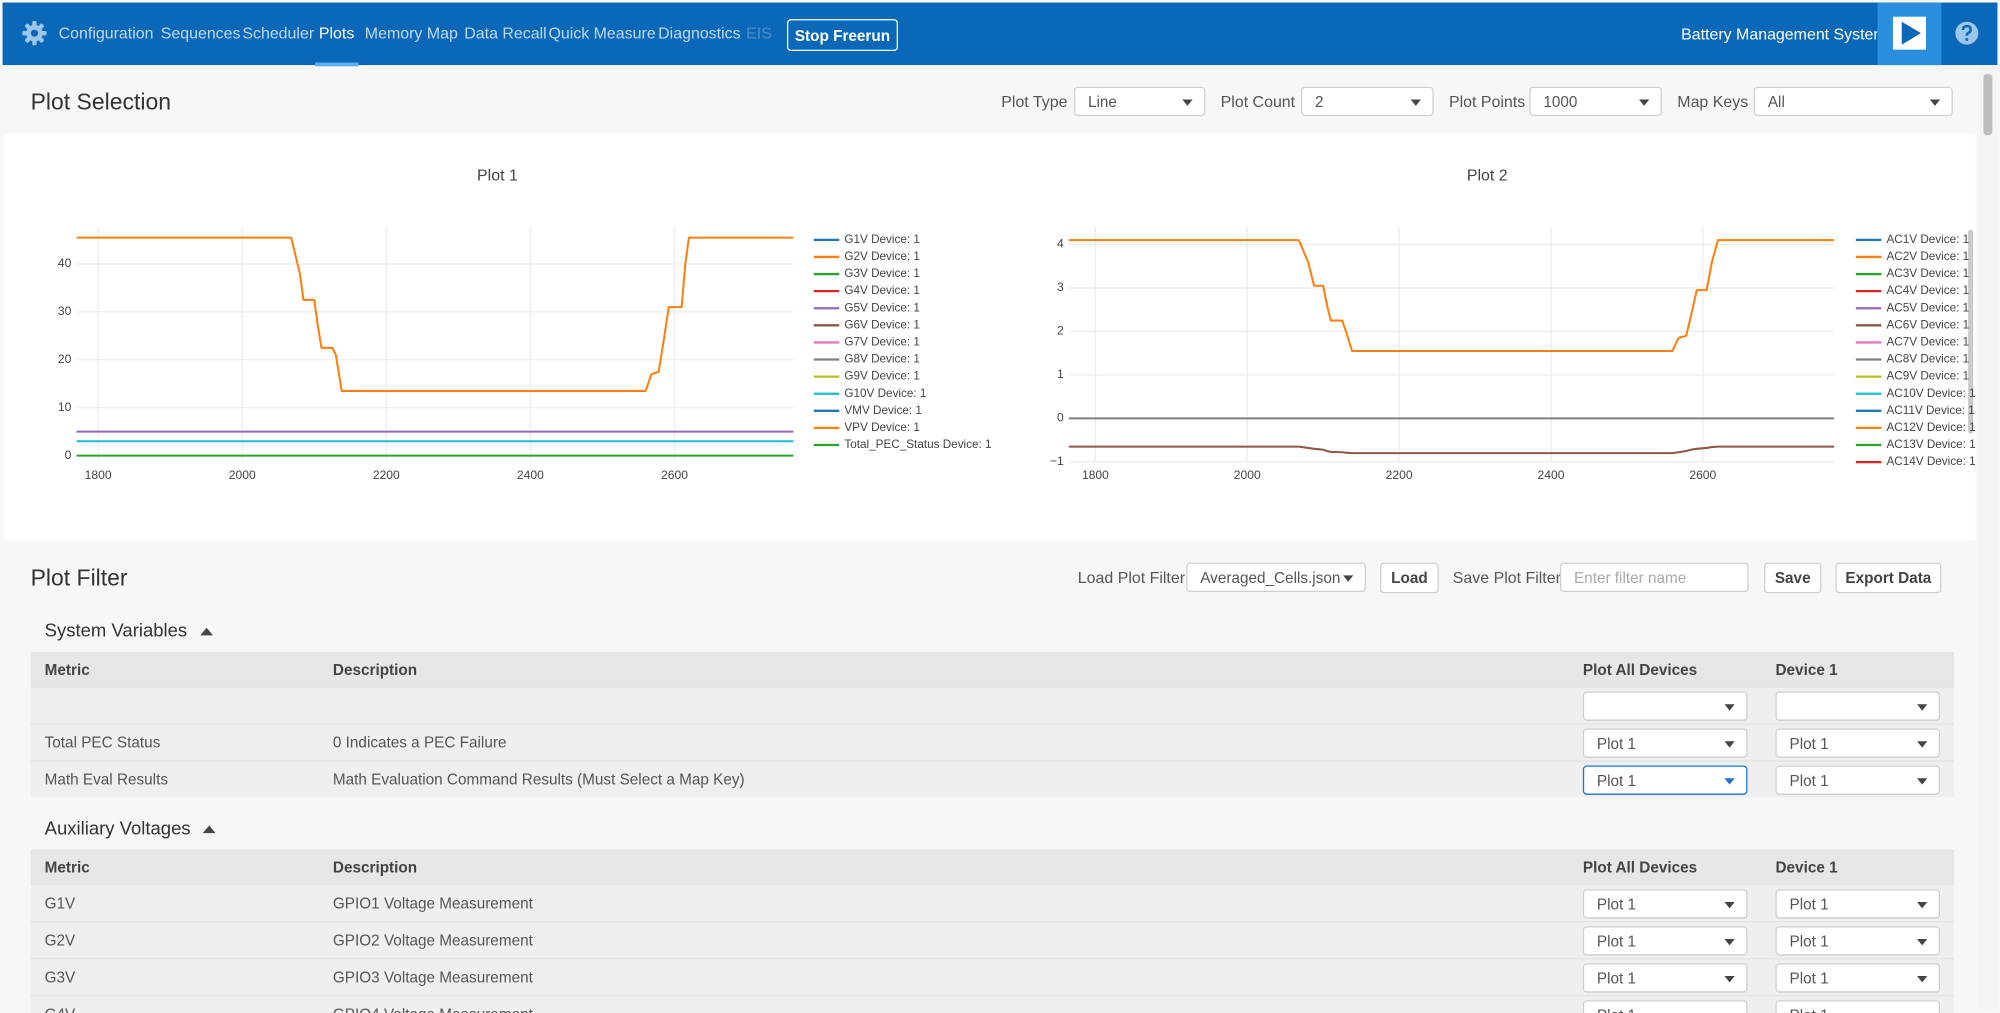 The width and height of the screenshot is (2000, 1013). Describe the element at coordinates (1888, 578) in the screenshot. I see `export-button: Export Data` at that location.